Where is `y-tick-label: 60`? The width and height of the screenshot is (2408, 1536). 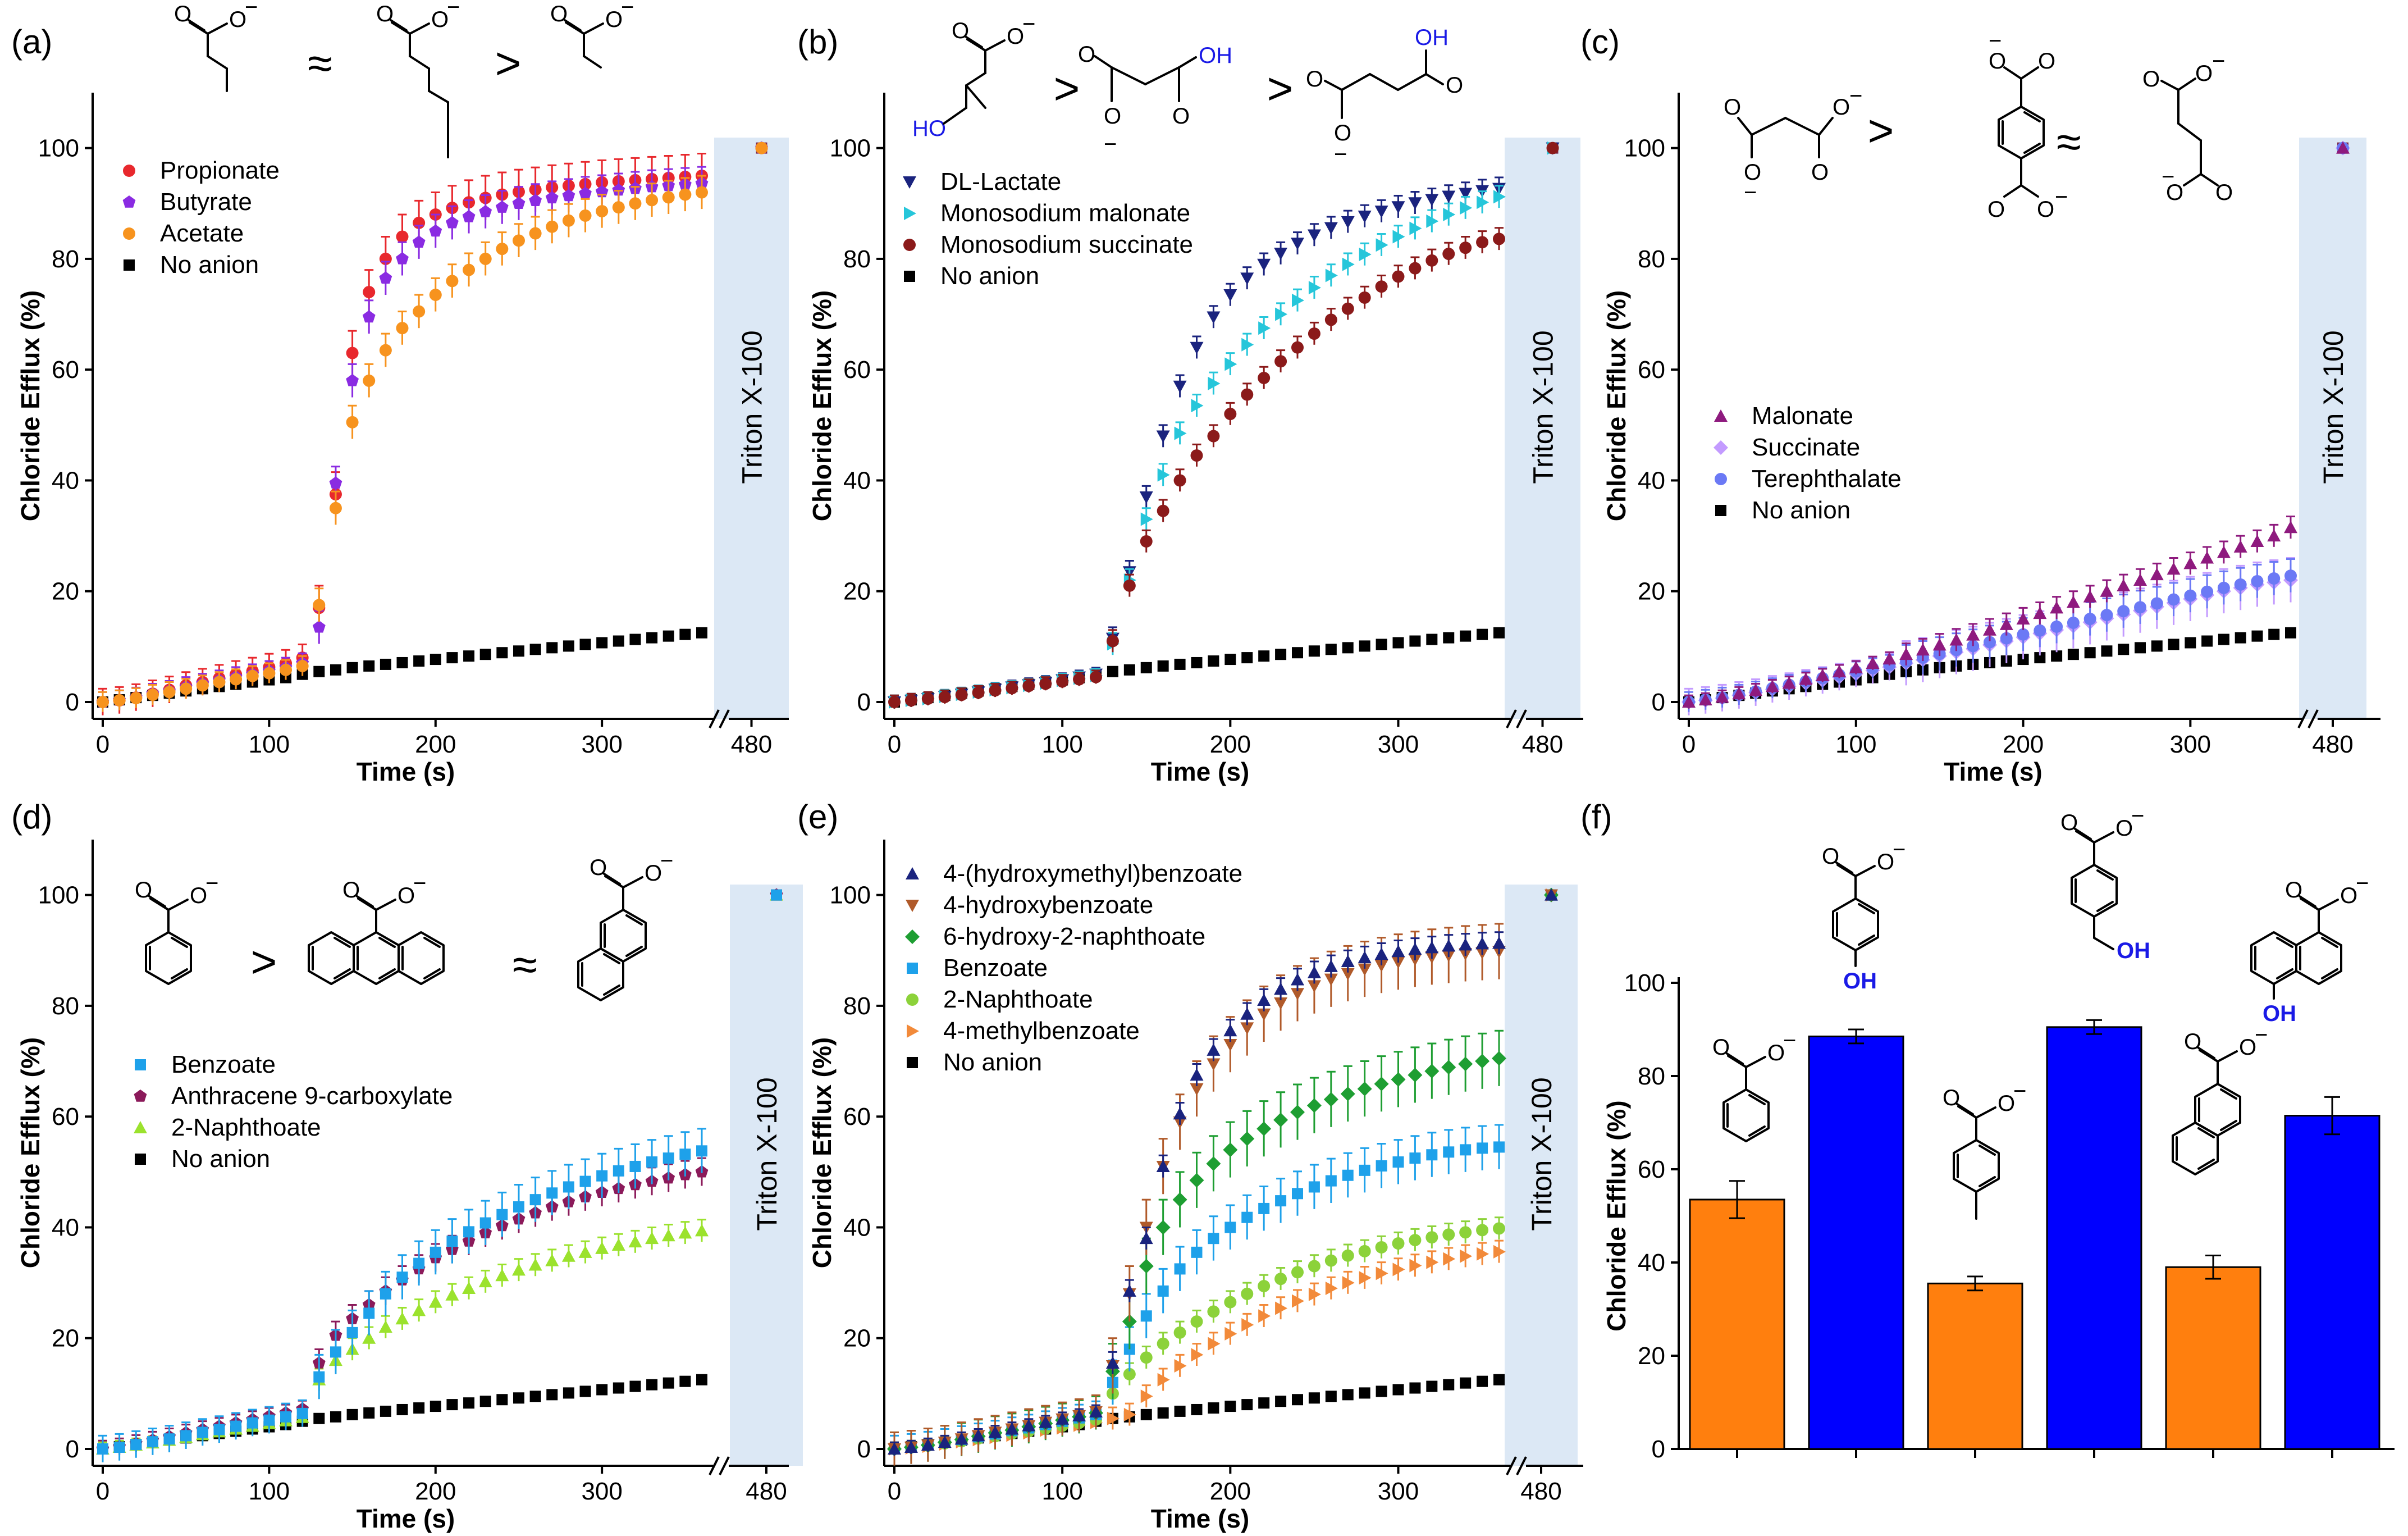
y-tick-label: 60 is located at coordinates (1651, 370).